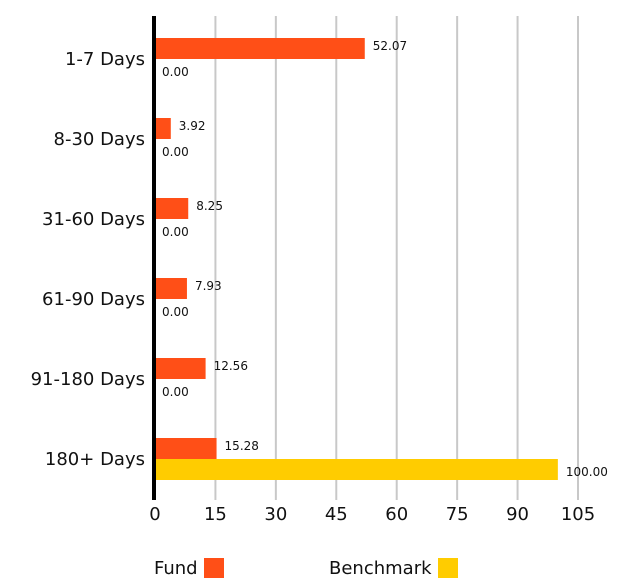 The height and width of the screenshot is (583, 626). What do you see at coordinates (231, 366) in the screenshot?
I see `fund-value-label: 12.56` at bounding box center [231, 366].